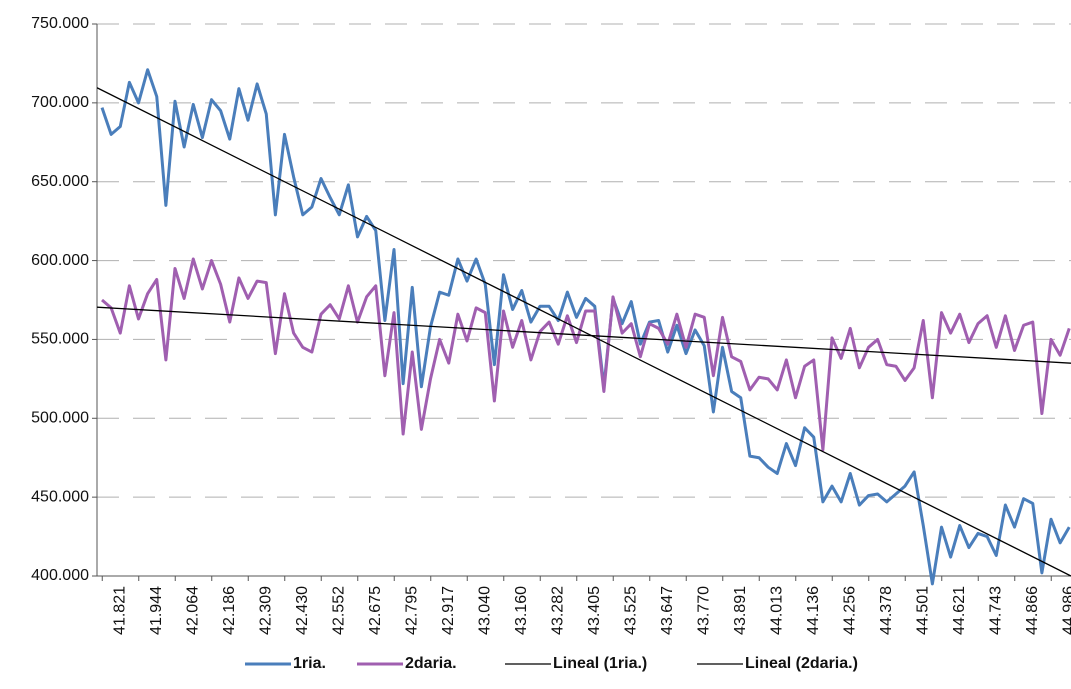 This screenshot has height=689, width=1071. Describe the element at coordinates (630, 610) in the screenshot. I see `x-tick-label: 43.525` at that location.